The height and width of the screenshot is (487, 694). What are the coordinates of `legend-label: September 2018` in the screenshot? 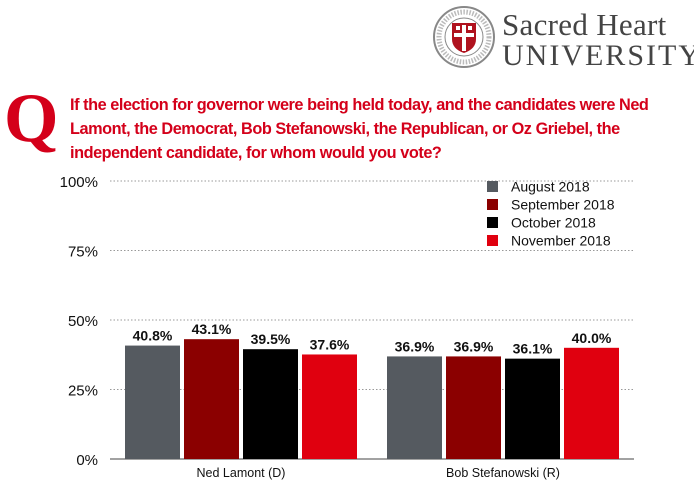 It's located at (563, 205).